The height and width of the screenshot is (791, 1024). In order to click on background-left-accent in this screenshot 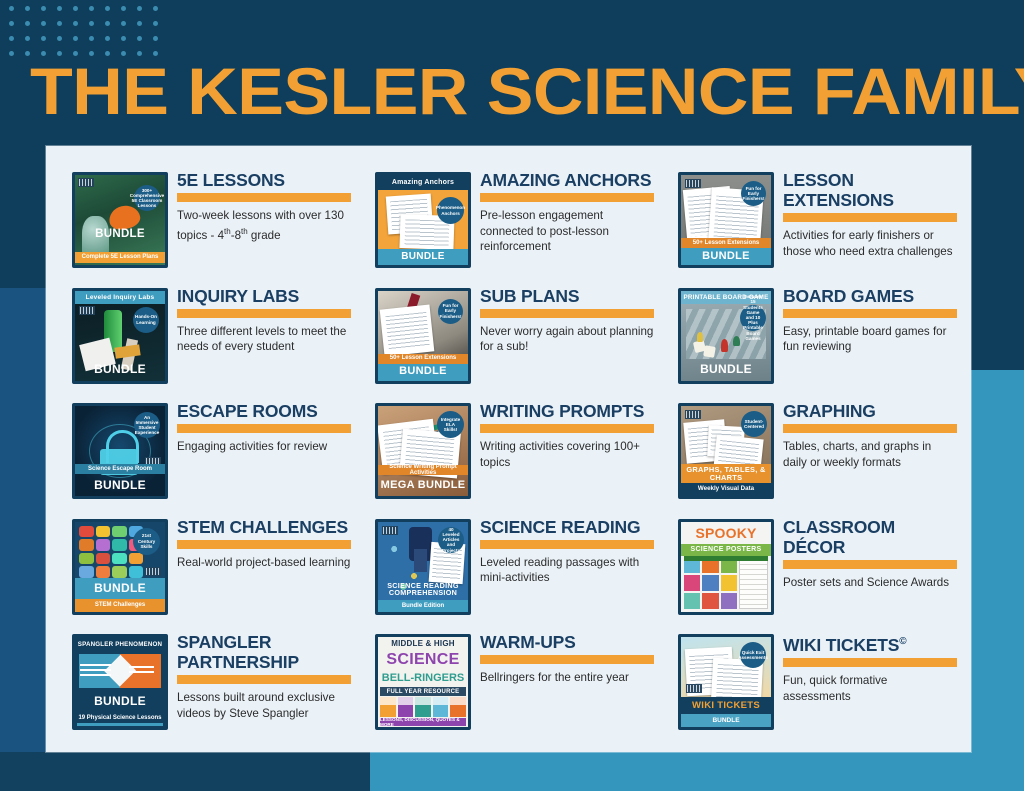, I will do `click(23, 539)`.